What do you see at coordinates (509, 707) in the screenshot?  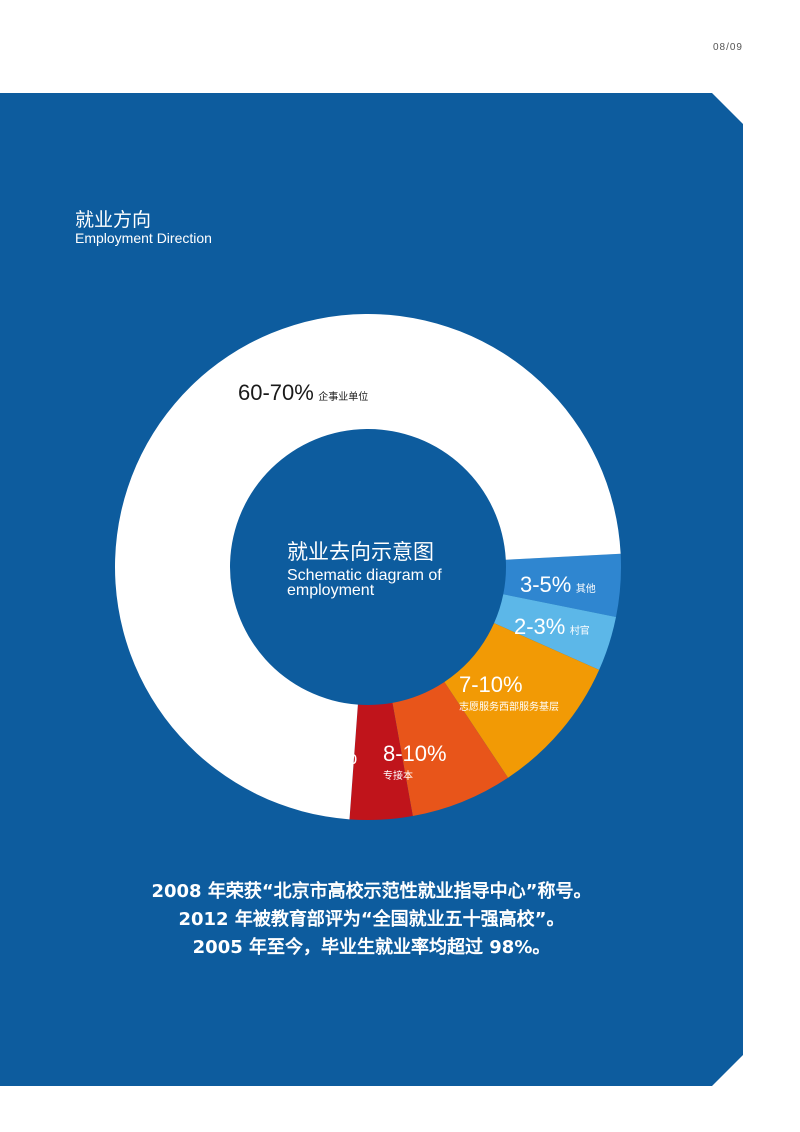 I see `slice-category: 志愿服务西部服务基层` at bounding box center [509, 707].